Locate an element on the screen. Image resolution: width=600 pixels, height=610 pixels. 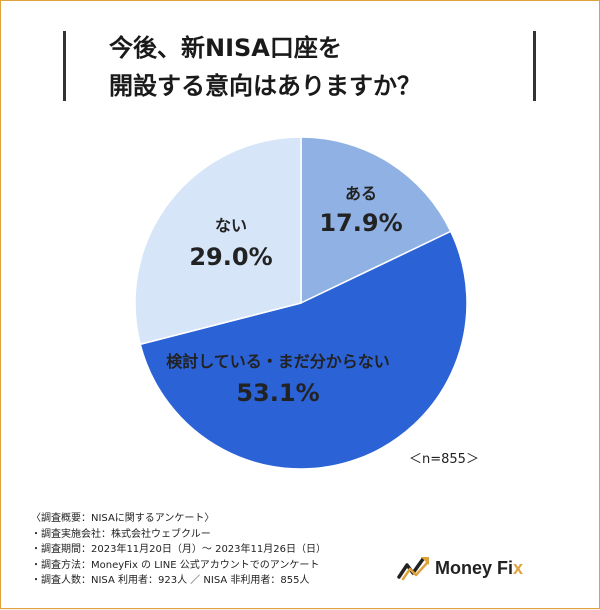
trend-arrow-icon is located at coordinates (413, 569).